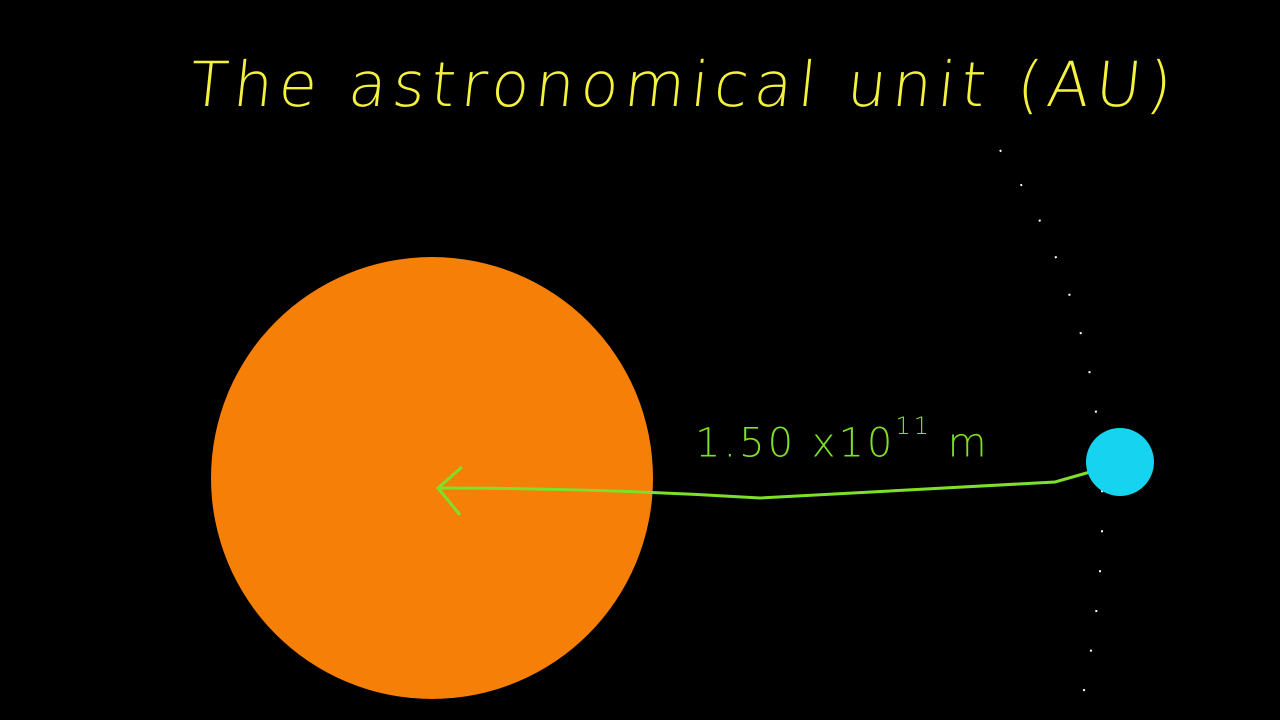  I want to click on arrow-head-icon, so click(449, 490).